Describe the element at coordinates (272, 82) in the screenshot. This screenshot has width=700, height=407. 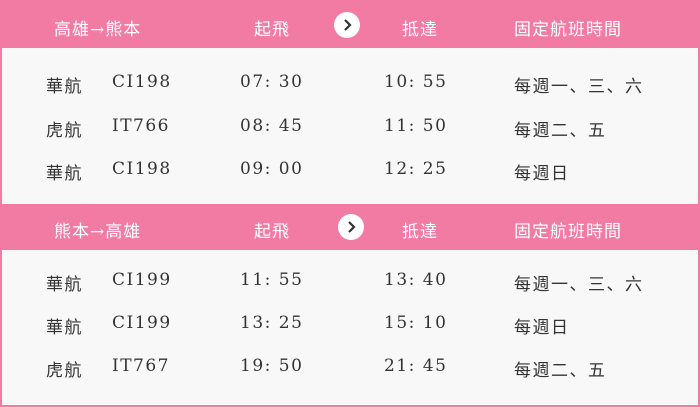
I see `cell: 07: 30` at that location.